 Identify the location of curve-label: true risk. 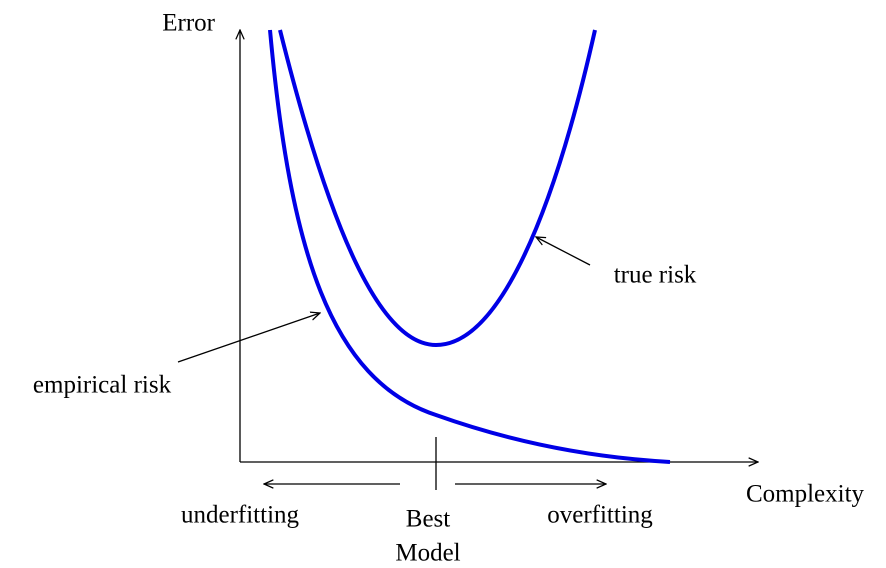
(655, 275).